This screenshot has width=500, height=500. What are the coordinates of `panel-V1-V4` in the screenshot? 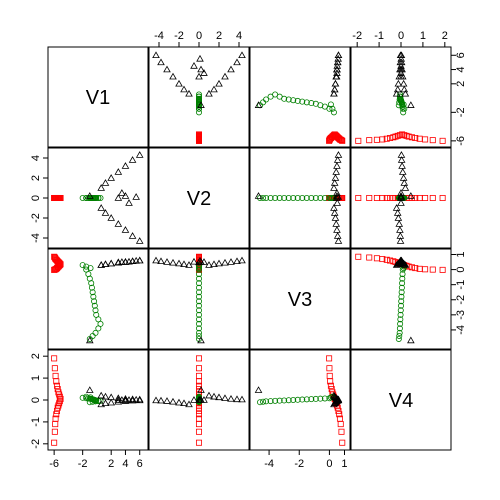 It's located at (401, 97).